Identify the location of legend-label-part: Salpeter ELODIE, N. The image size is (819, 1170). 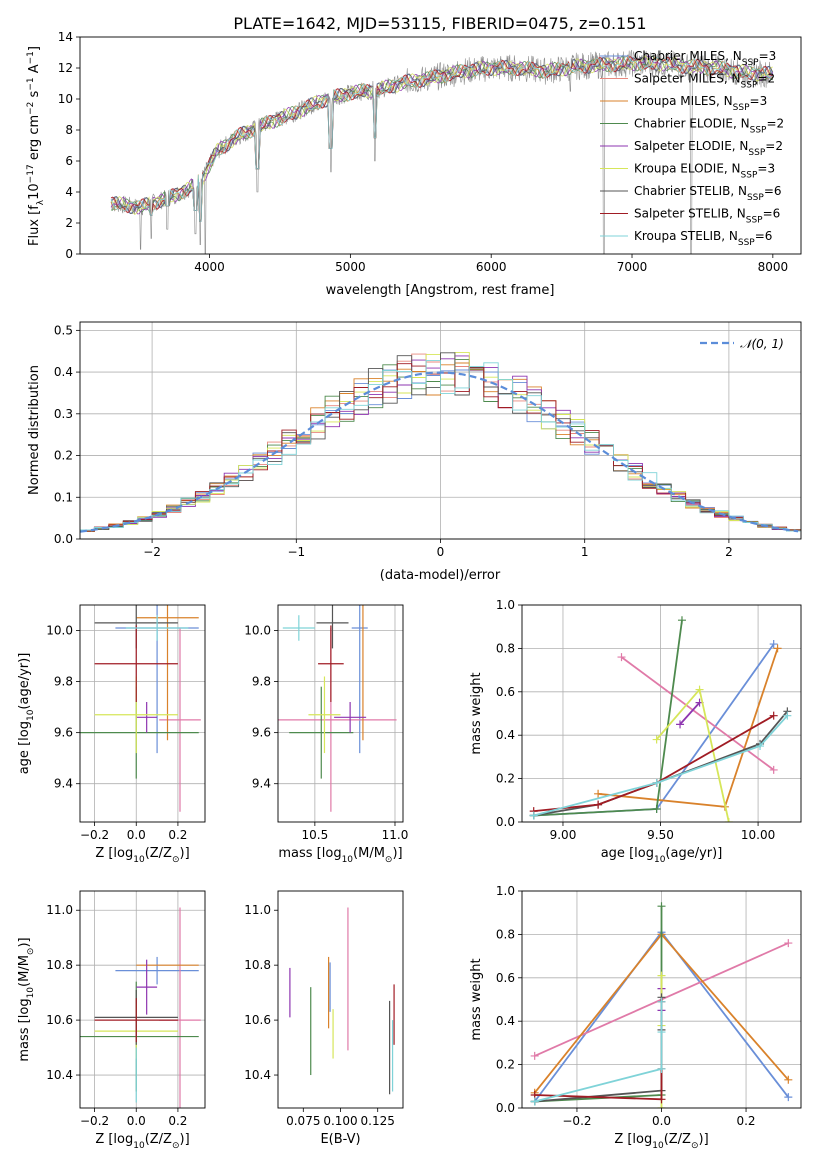
(691, 146).